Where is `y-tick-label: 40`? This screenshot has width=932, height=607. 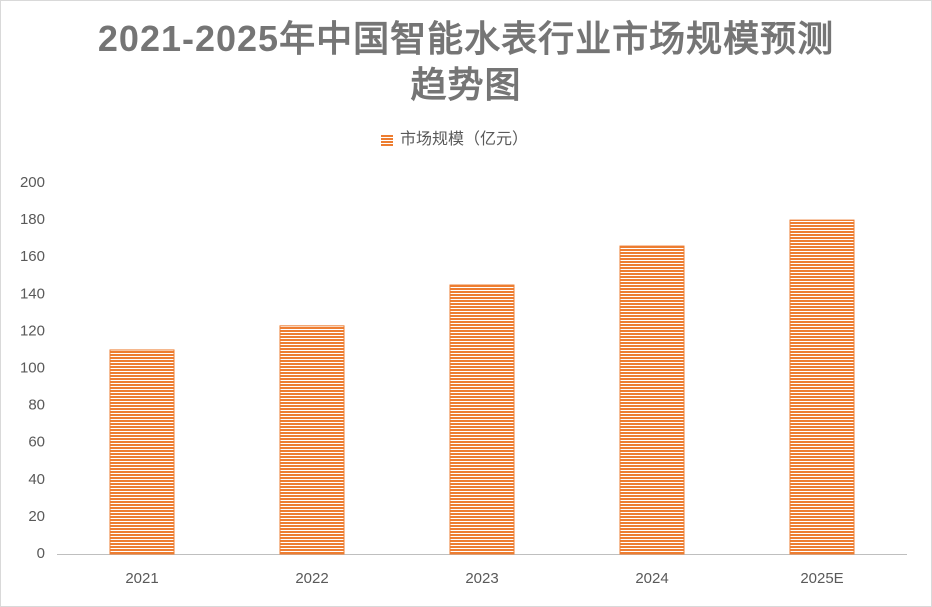
y-tick-label: 40 is located at coordinates (36, 479).